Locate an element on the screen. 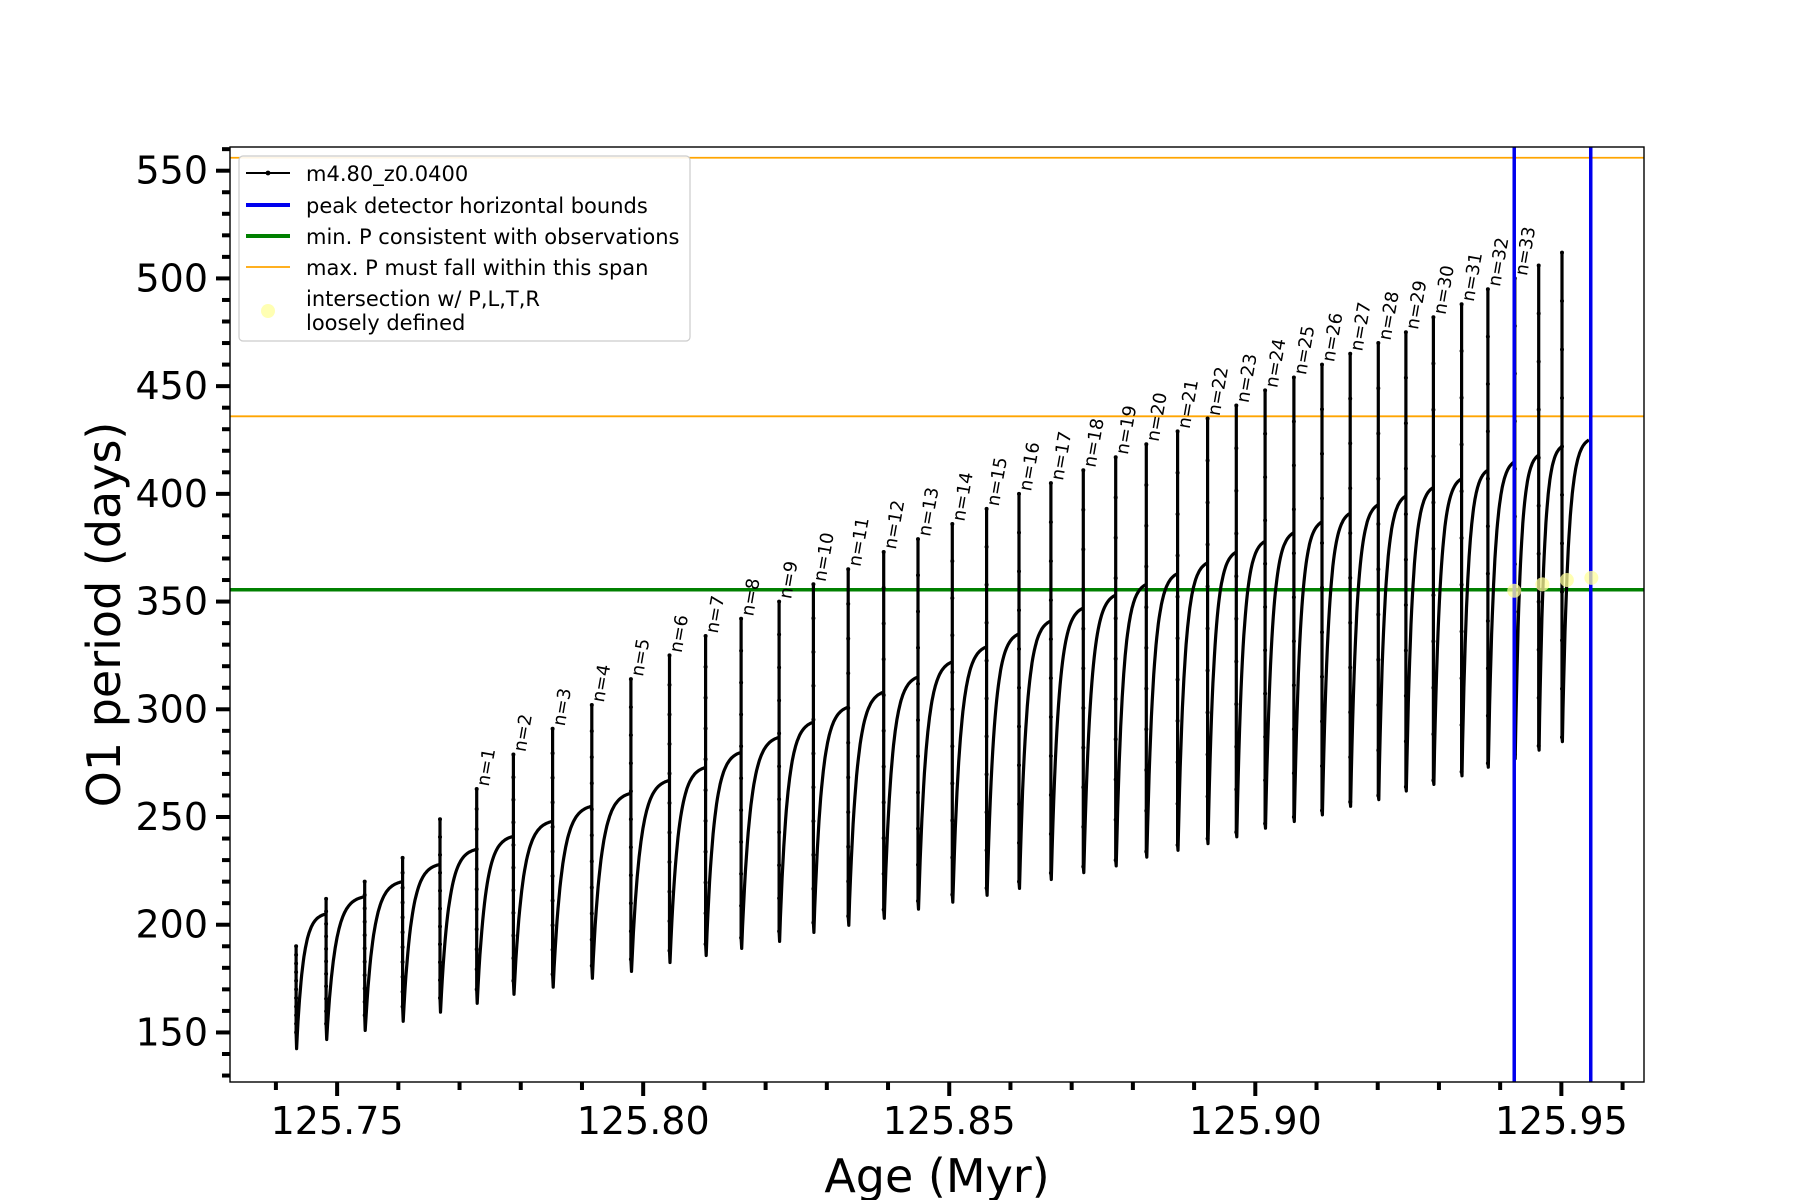  peak-label: n=12 is located at coordinates (894, 525).